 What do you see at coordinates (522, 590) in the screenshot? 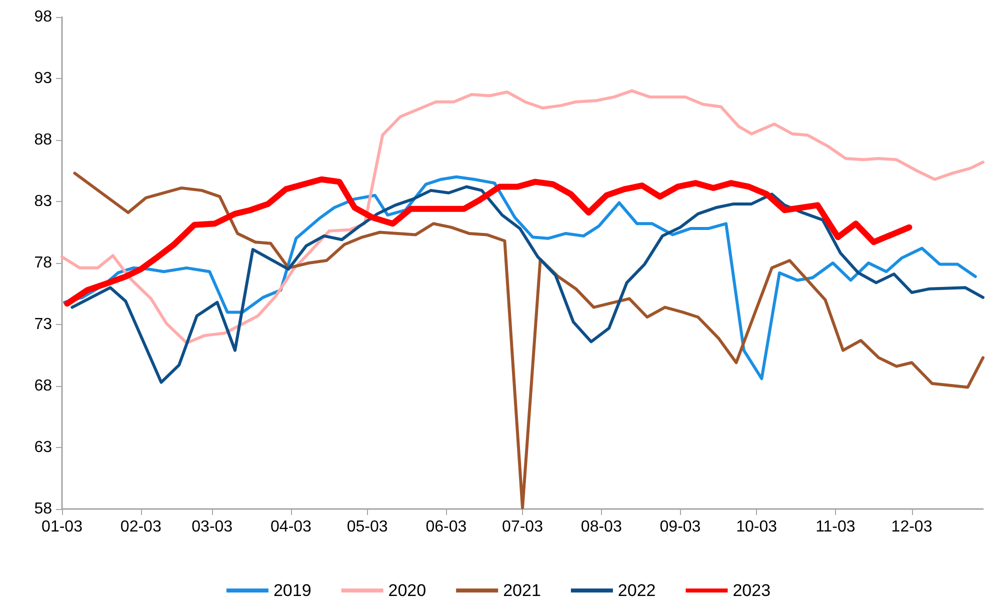
I see `legend-label: 2021` at bounding box center [522, 590].